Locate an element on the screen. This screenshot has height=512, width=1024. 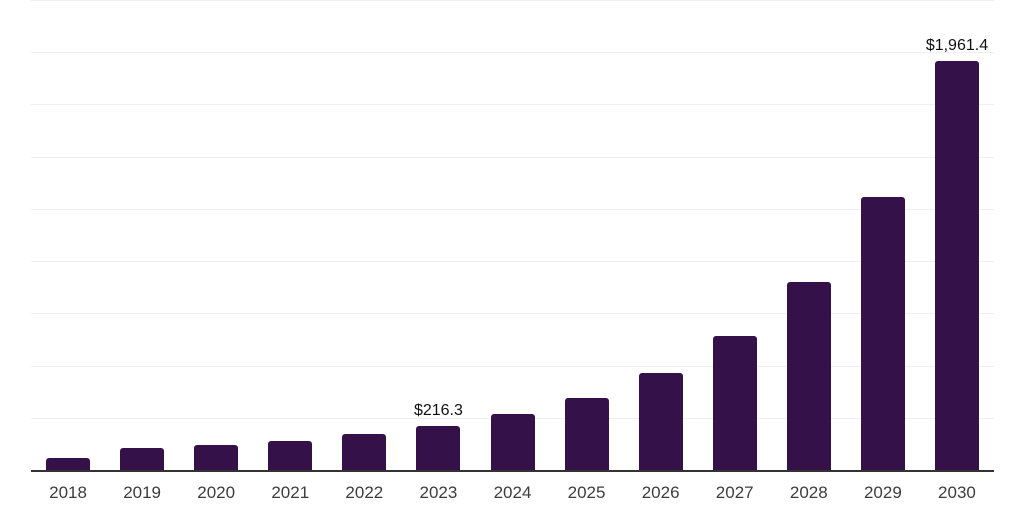
bar-2029 is located at coordinates (882, 333).